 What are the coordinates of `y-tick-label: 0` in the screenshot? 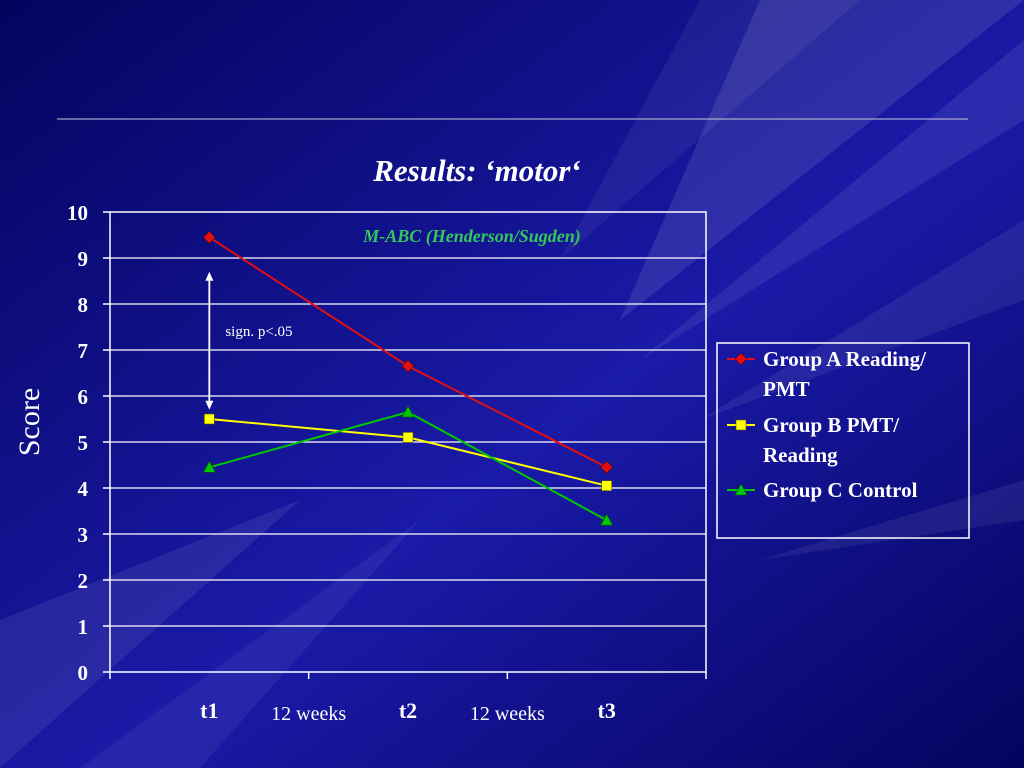 It's located at (83, 673).